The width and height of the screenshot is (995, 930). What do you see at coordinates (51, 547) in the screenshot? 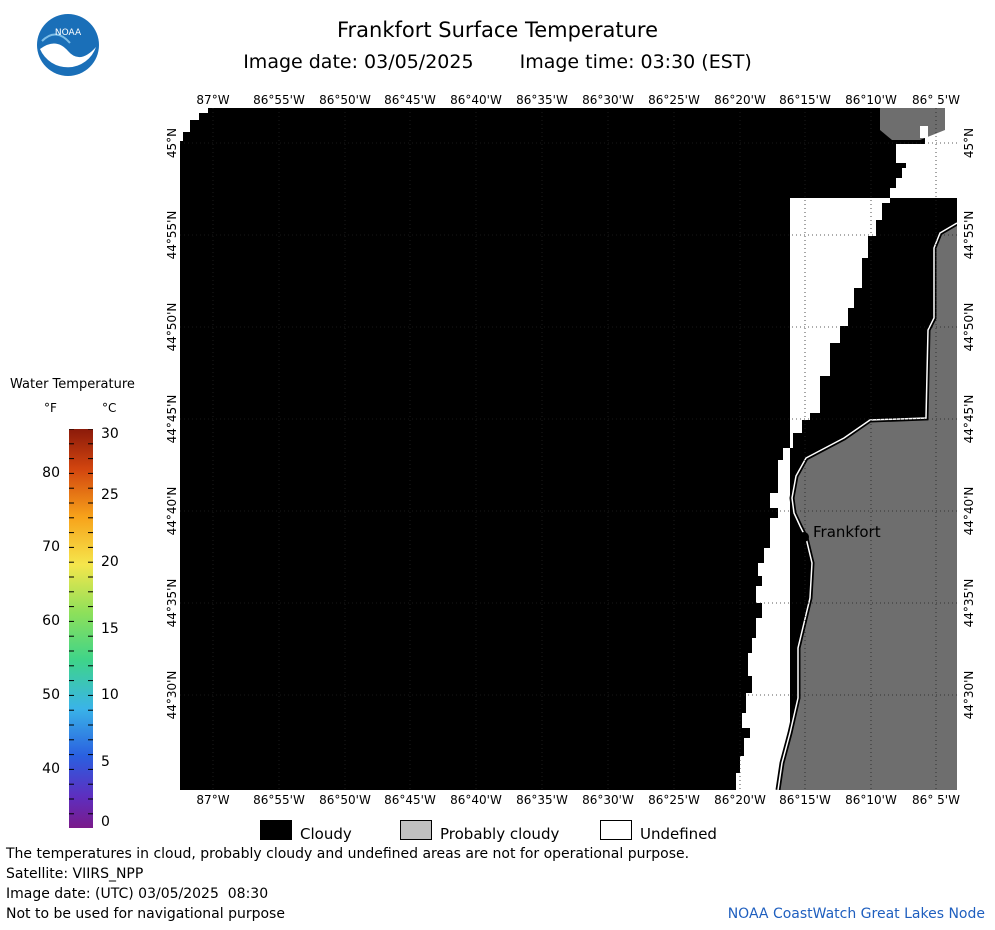
I see `f-tick-label: 70` at bounding box center [51, 547].